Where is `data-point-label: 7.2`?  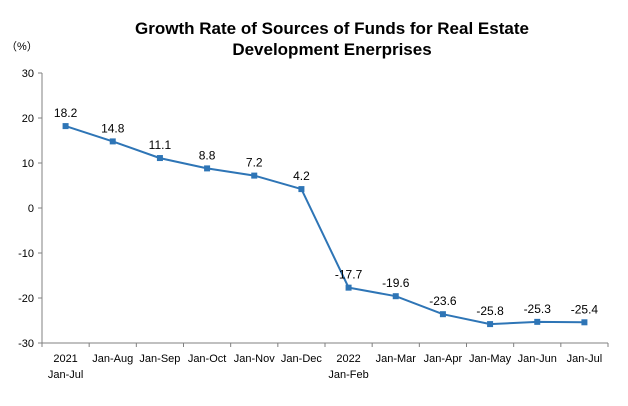
data-point-label: 7.2 is located at coordinates (254, 163).